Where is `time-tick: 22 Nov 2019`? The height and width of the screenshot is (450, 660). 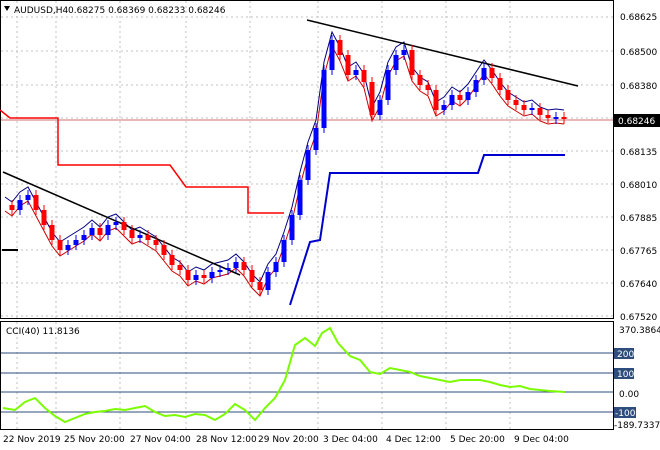 time-tick: 22 Nov 2019 is located at coordinates (32, 440).